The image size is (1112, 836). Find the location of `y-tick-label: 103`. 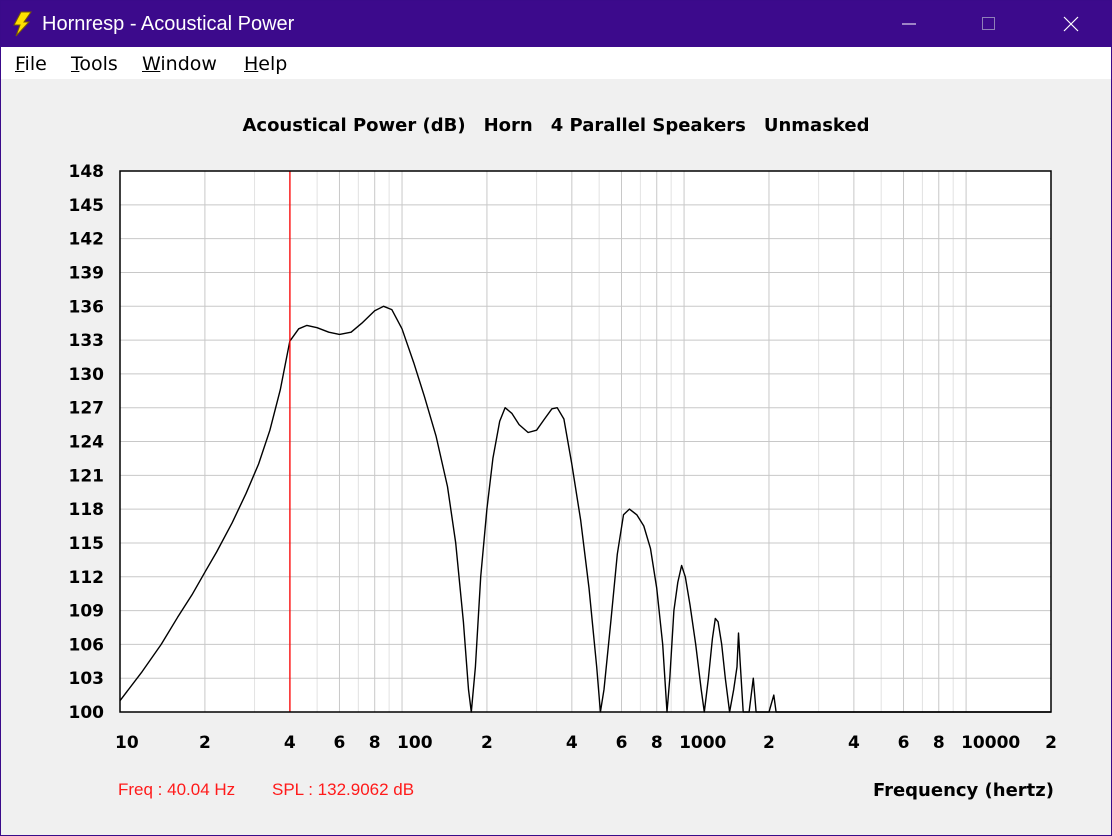

y-tick-label: 103 is located at coordinates (87, 679).